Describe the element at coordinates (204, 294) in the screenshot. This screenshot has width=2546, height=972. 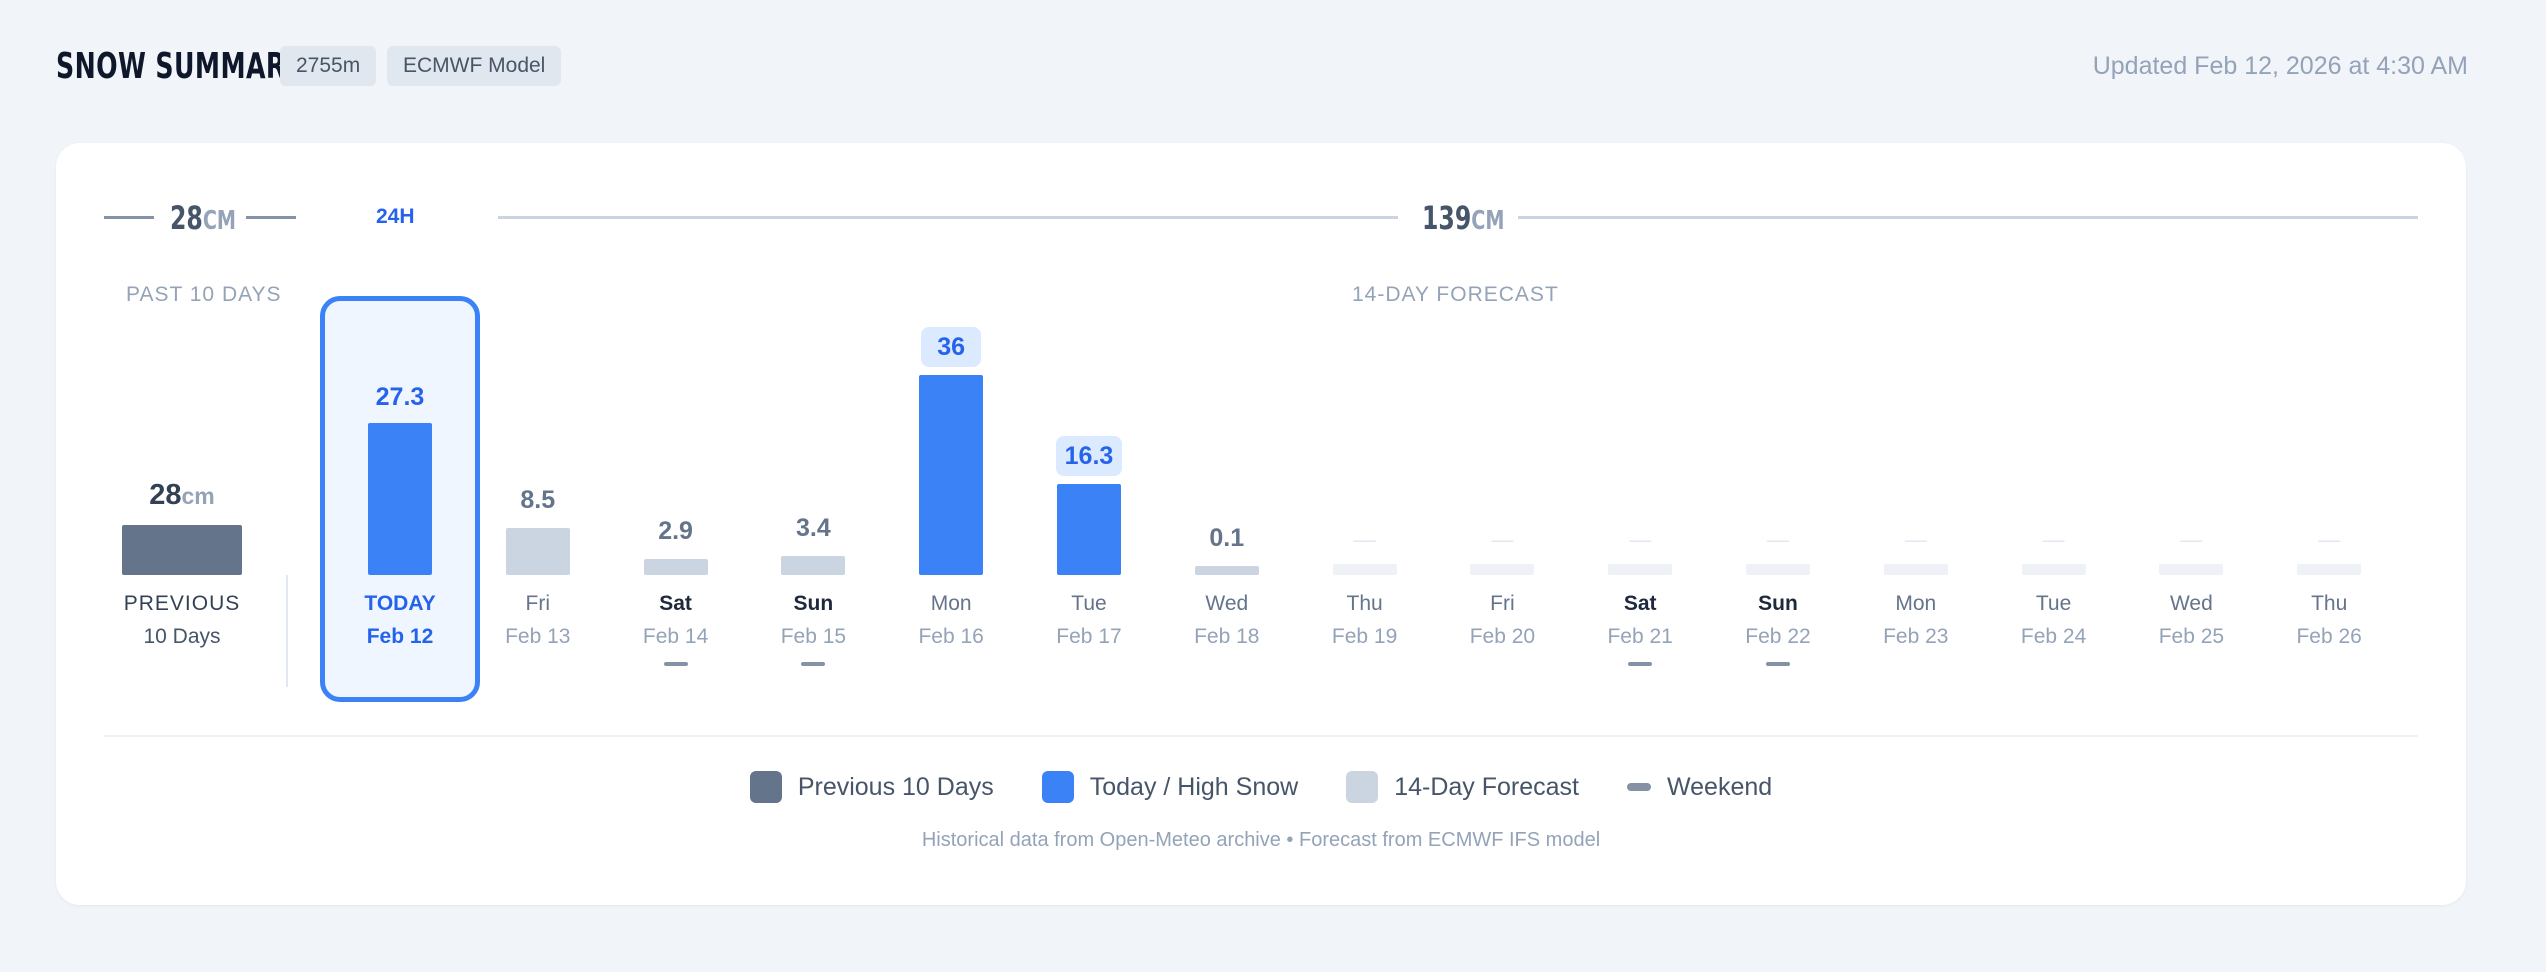
I see `past-section-label: PAST 10 DAYS` at that location.